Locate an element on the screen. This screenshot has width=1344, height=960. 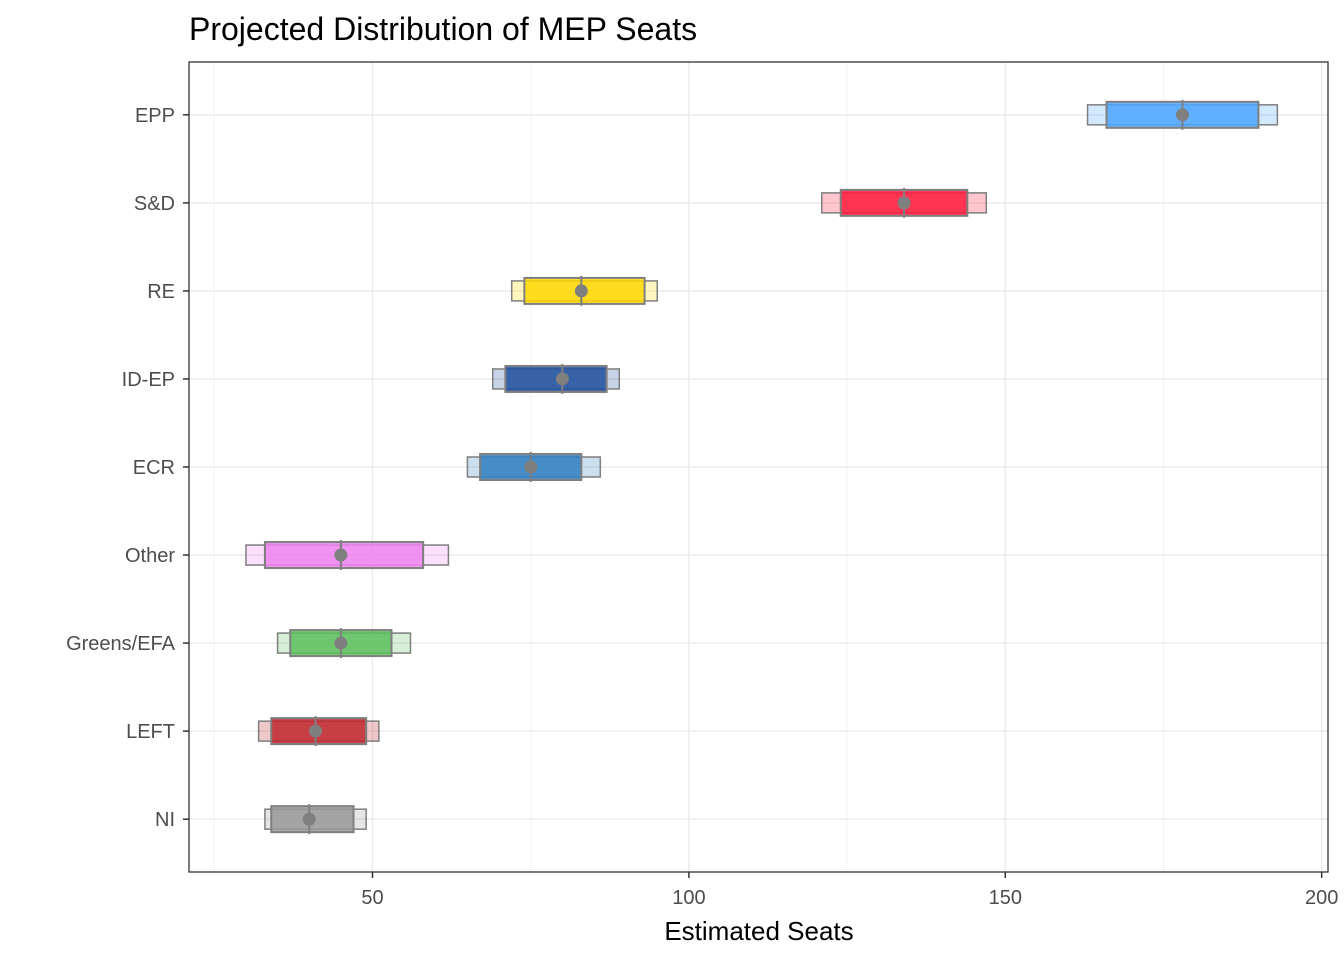
x-tick-label: 50 is located at coordinates (372, 898).